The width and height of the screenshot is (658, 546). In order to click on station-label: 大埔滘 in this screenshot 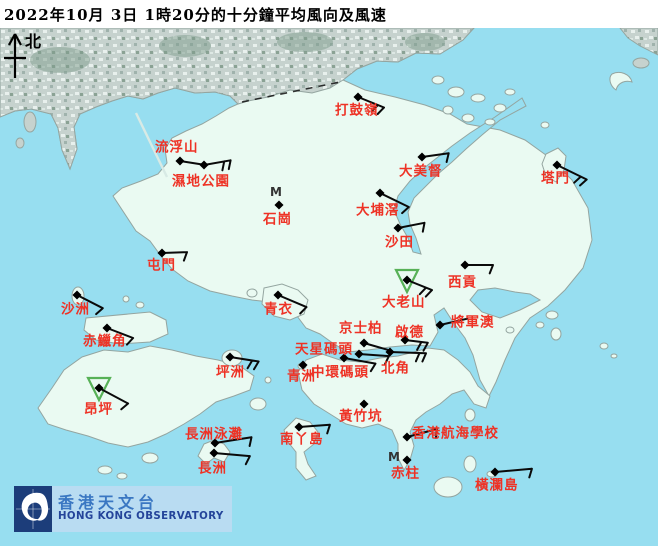, I will do `click(378, 210)`.